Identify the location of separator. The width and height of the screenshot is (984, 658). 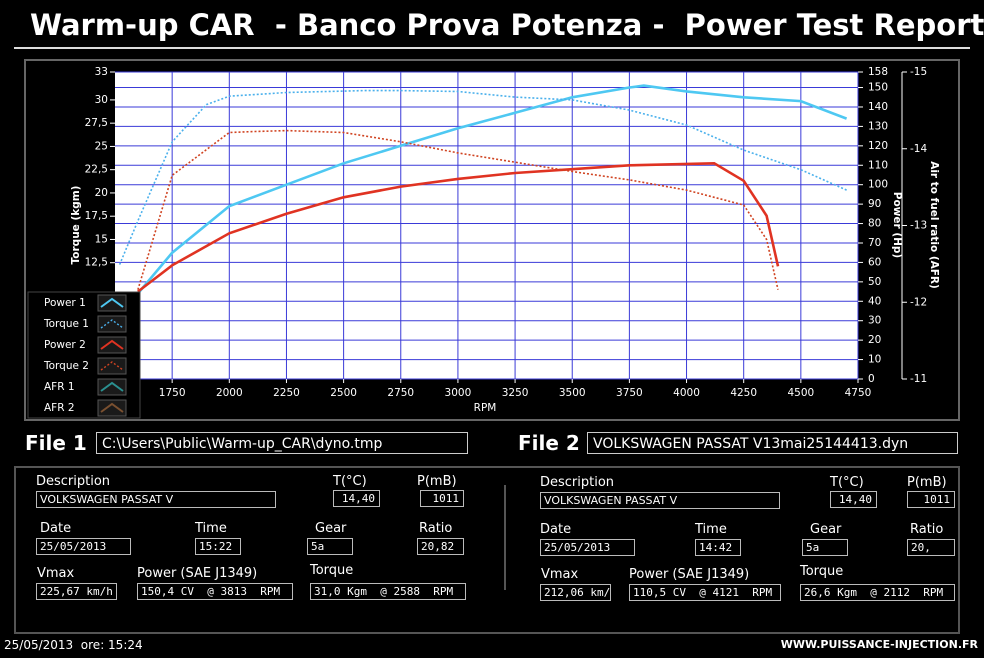
(505, 537).